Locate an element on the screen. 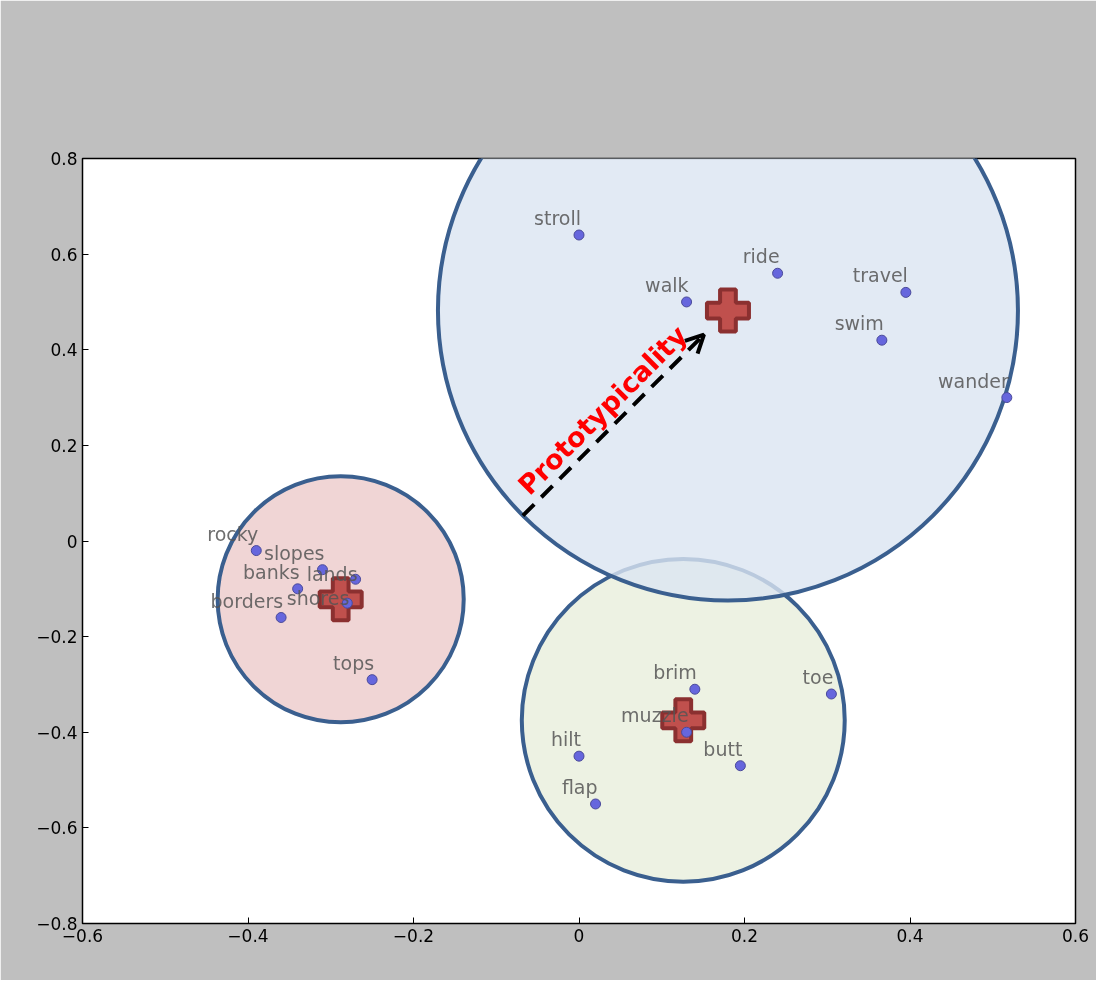 The image size is (1096, 987). x-tick-label: 0.2 is located at coordinates (744, 935).